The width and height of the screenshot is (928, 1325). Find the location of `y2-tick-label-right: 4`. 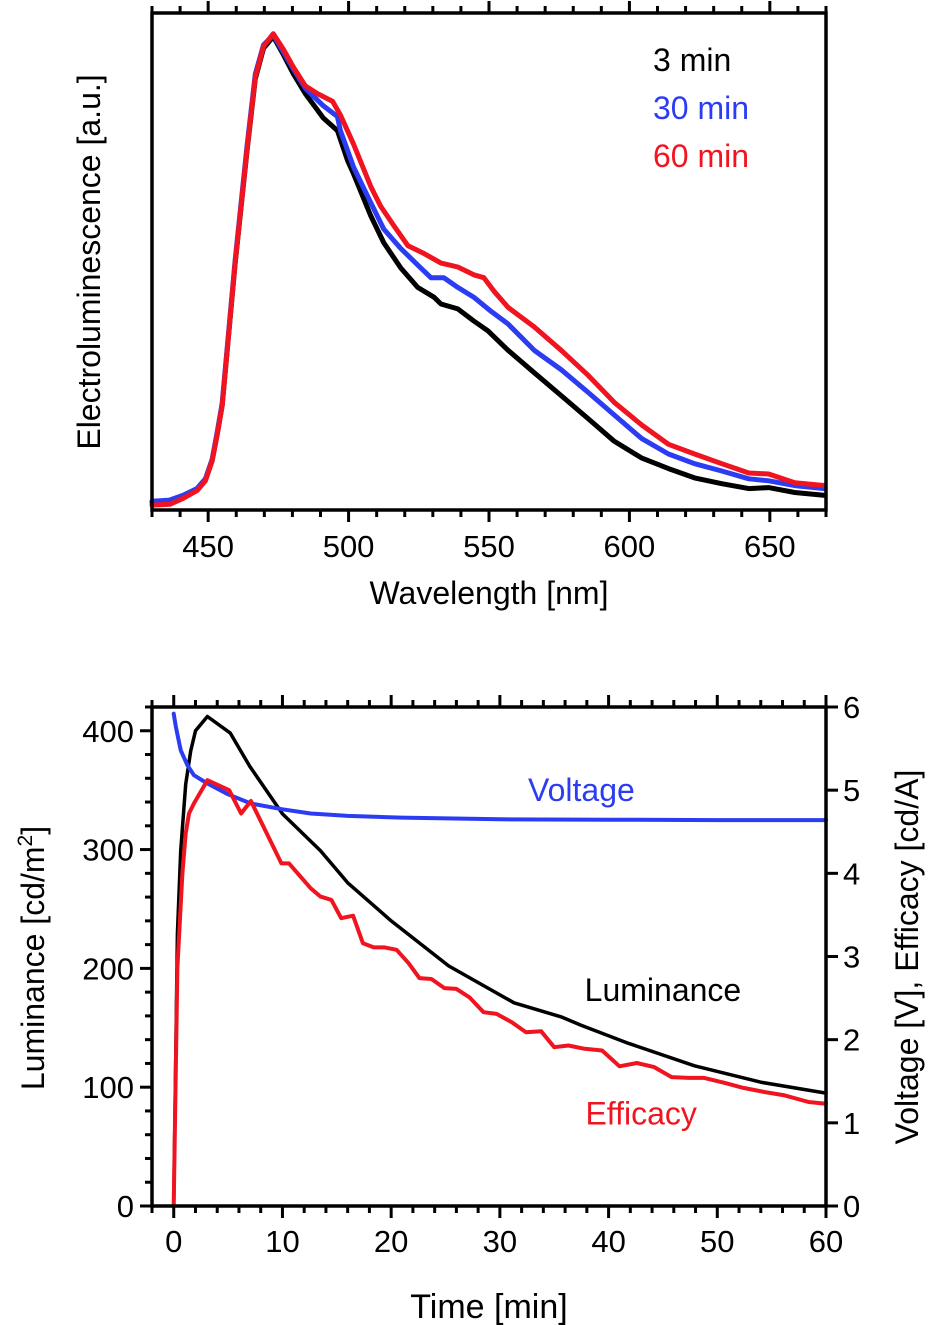

y2-tick-label-right: 4 is located at coordinates (851, 873).